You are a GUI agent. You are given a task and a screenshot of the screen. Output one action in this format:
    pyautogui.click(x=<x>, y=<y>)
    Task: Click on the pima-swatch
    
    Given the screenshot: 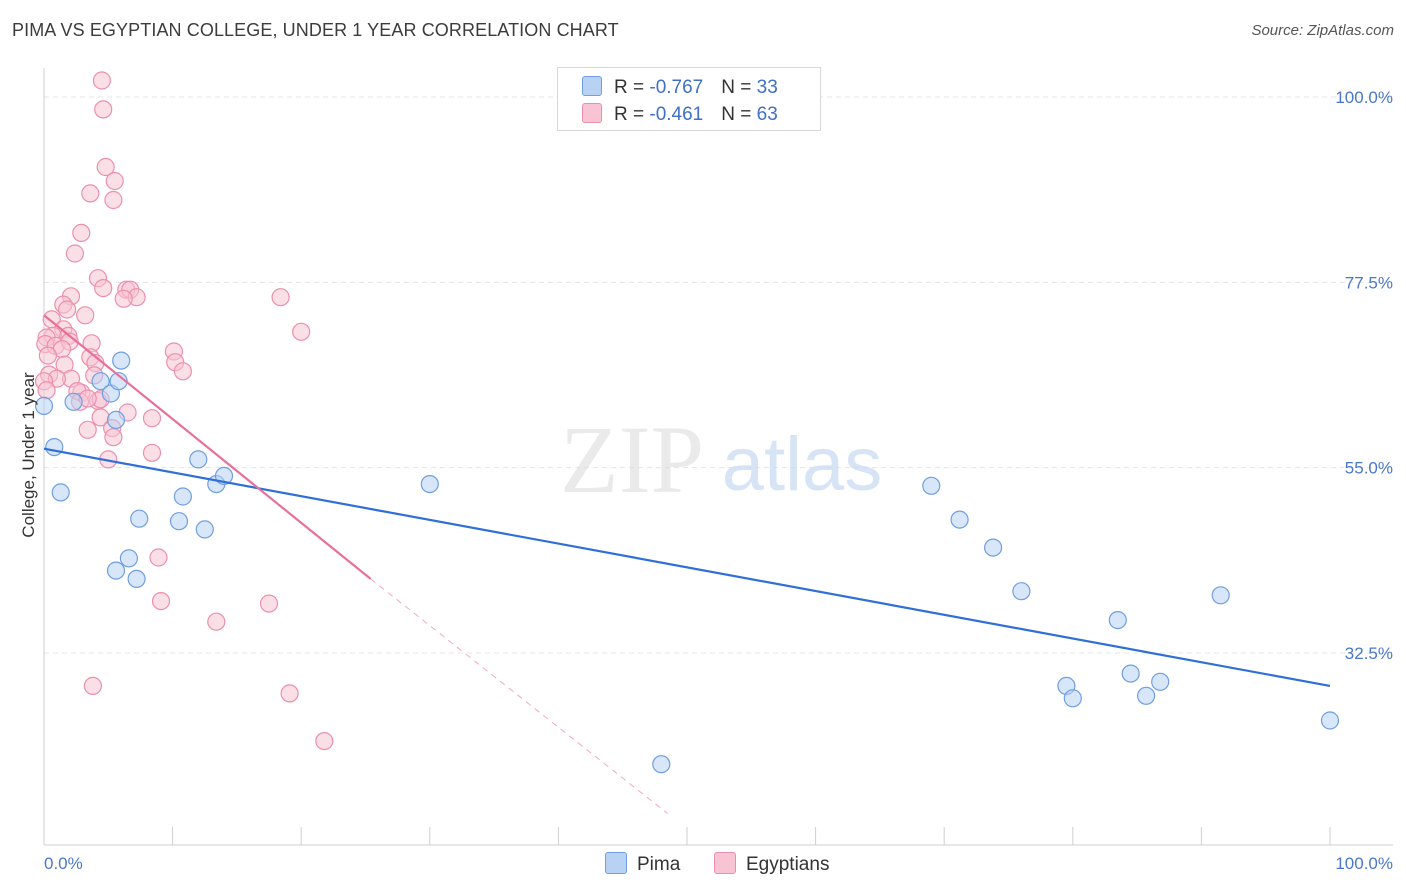 What is the action you would take?
    pyautogui.click(x=592, y=86)
    